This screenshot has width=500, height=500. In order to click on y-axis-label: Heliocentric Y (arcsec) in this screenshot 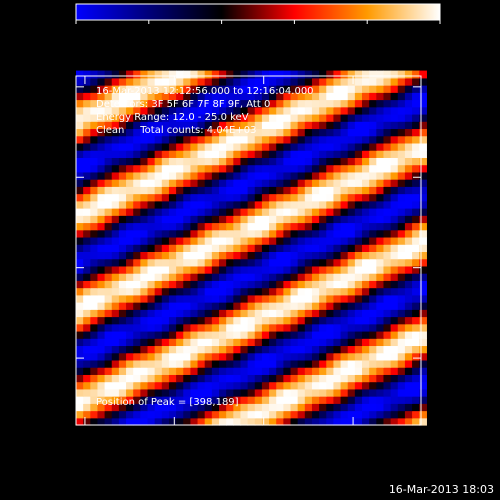, I will do `click(36, 253)`.